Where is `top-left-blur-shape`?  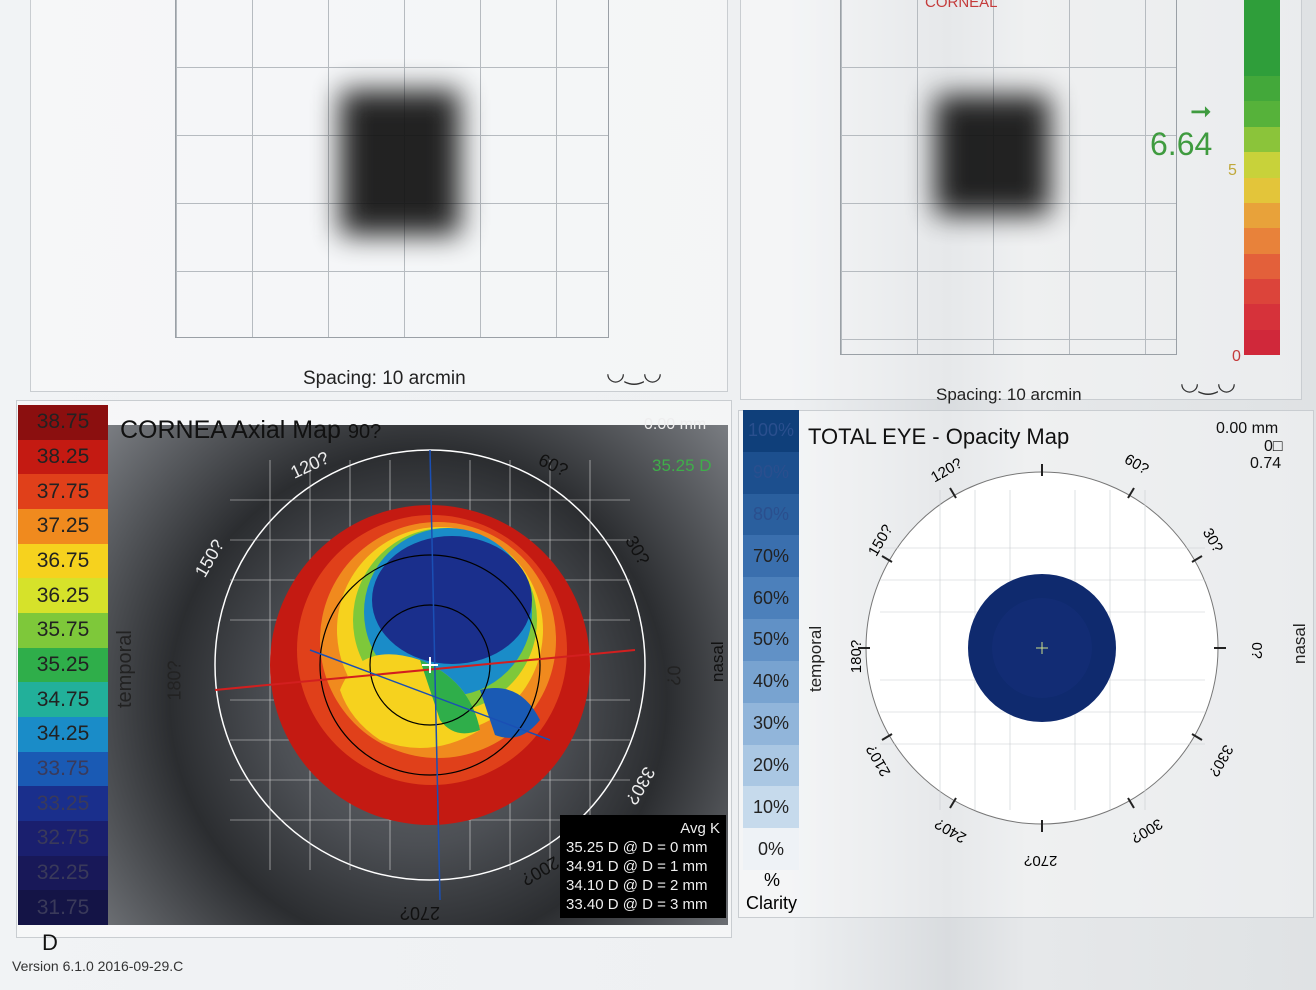
top-left-blur-shape is located at coordinates (400, 162).